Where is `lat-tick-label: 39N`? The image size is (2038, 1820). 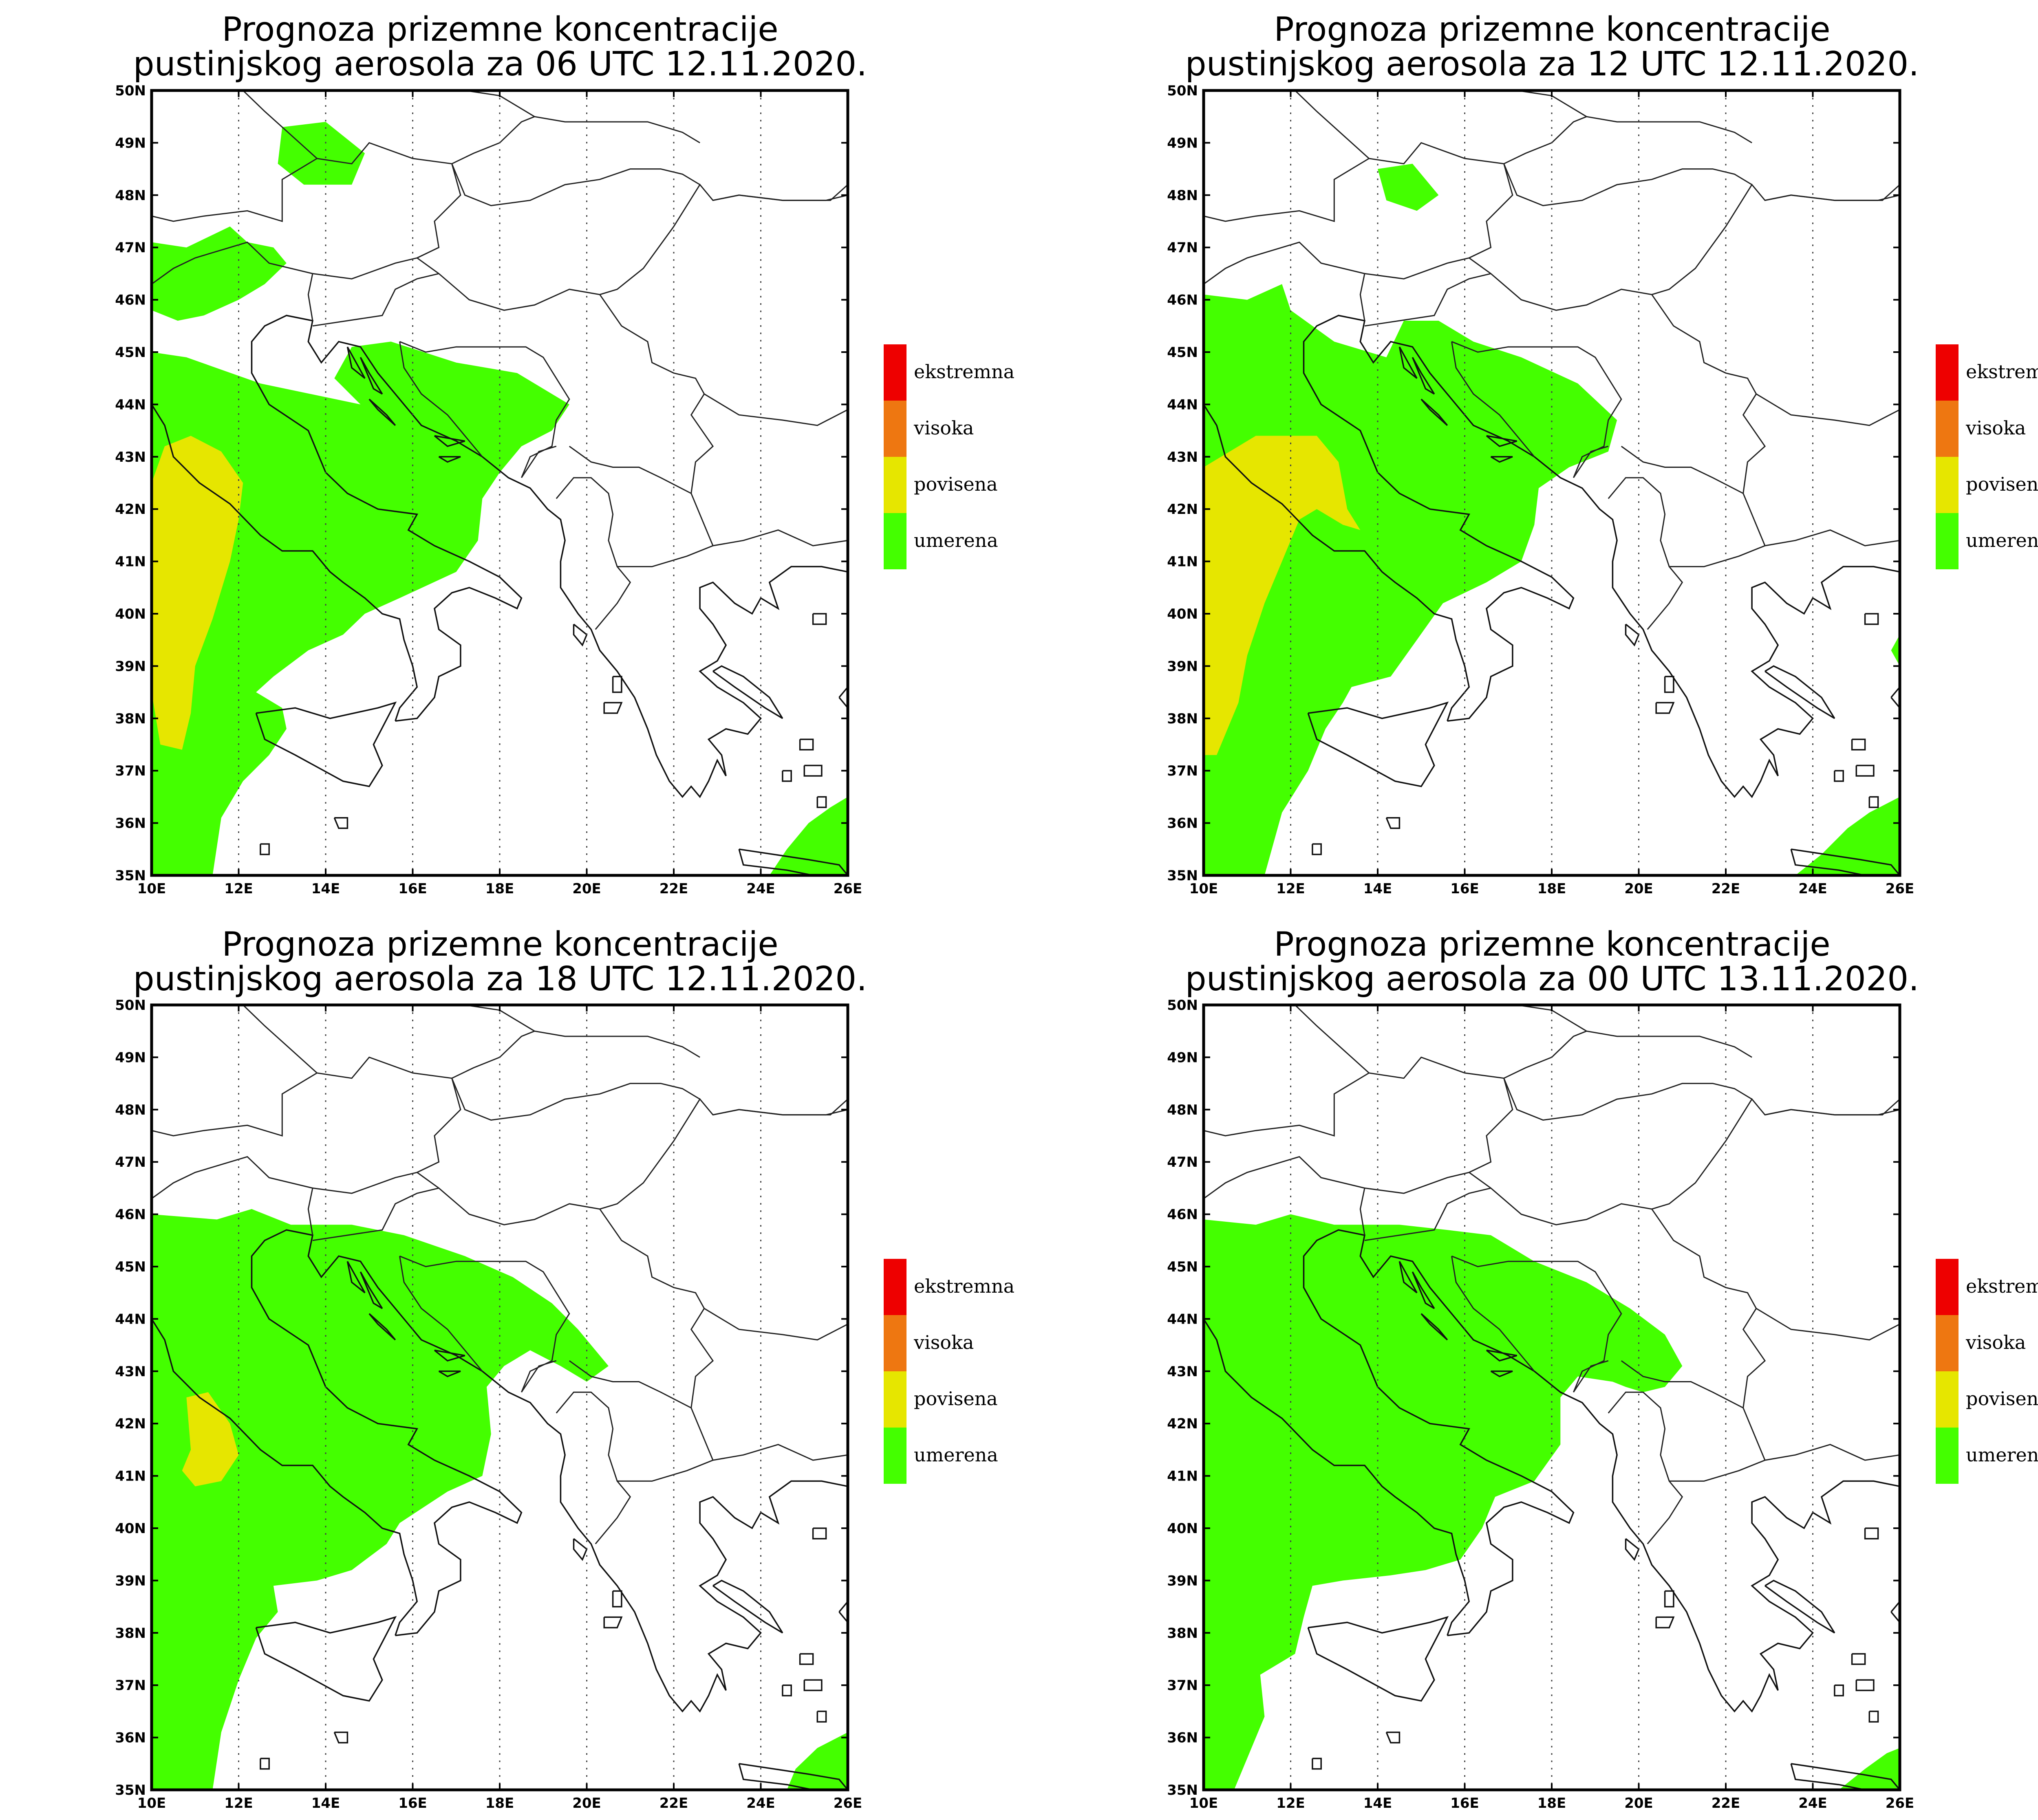 lat-tick-label: 39N is located at coordinates (1182, 666).